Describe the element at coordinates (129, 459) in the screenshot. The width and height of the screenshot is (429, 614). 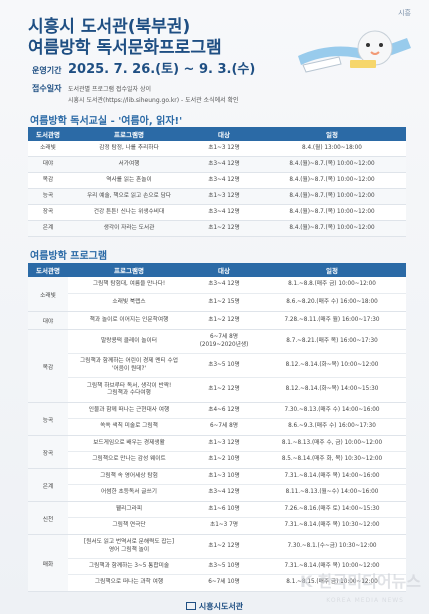
I see `program-cell: 그림책으로 만나는 감성 웨이트` at that location.